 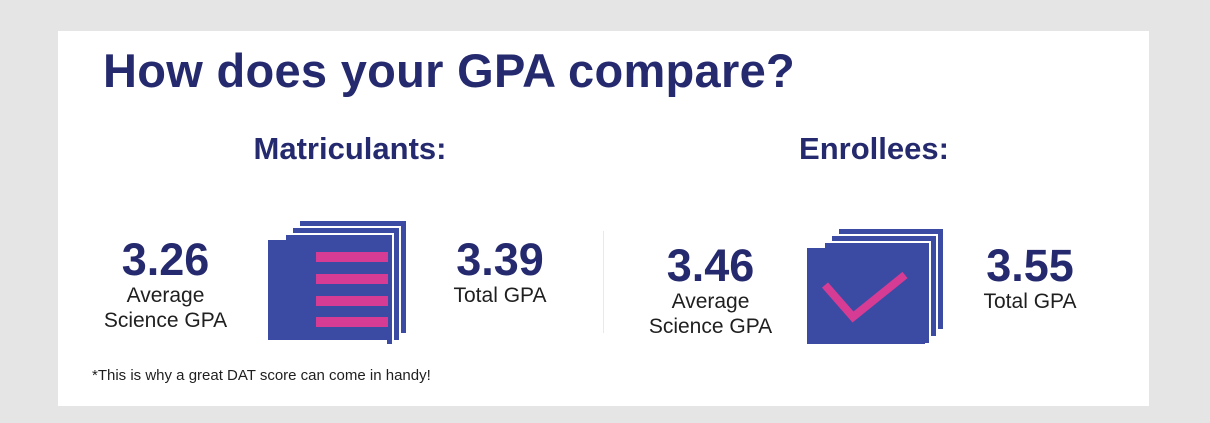 I want to click on matriculants-total-gpa-value: 3.39, so click(x=500, y=259).